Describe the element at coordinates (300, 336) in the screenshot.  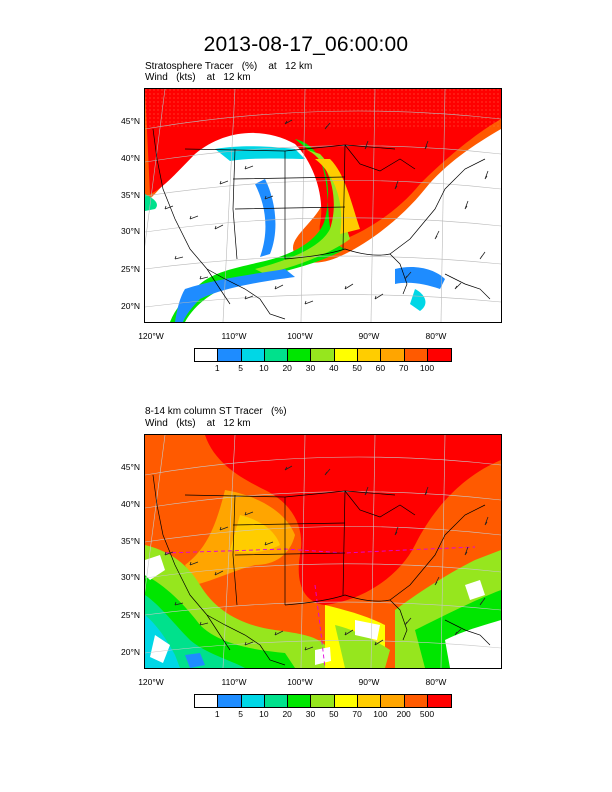
I see `plot1-lon-label-100: 100°W` at that location.